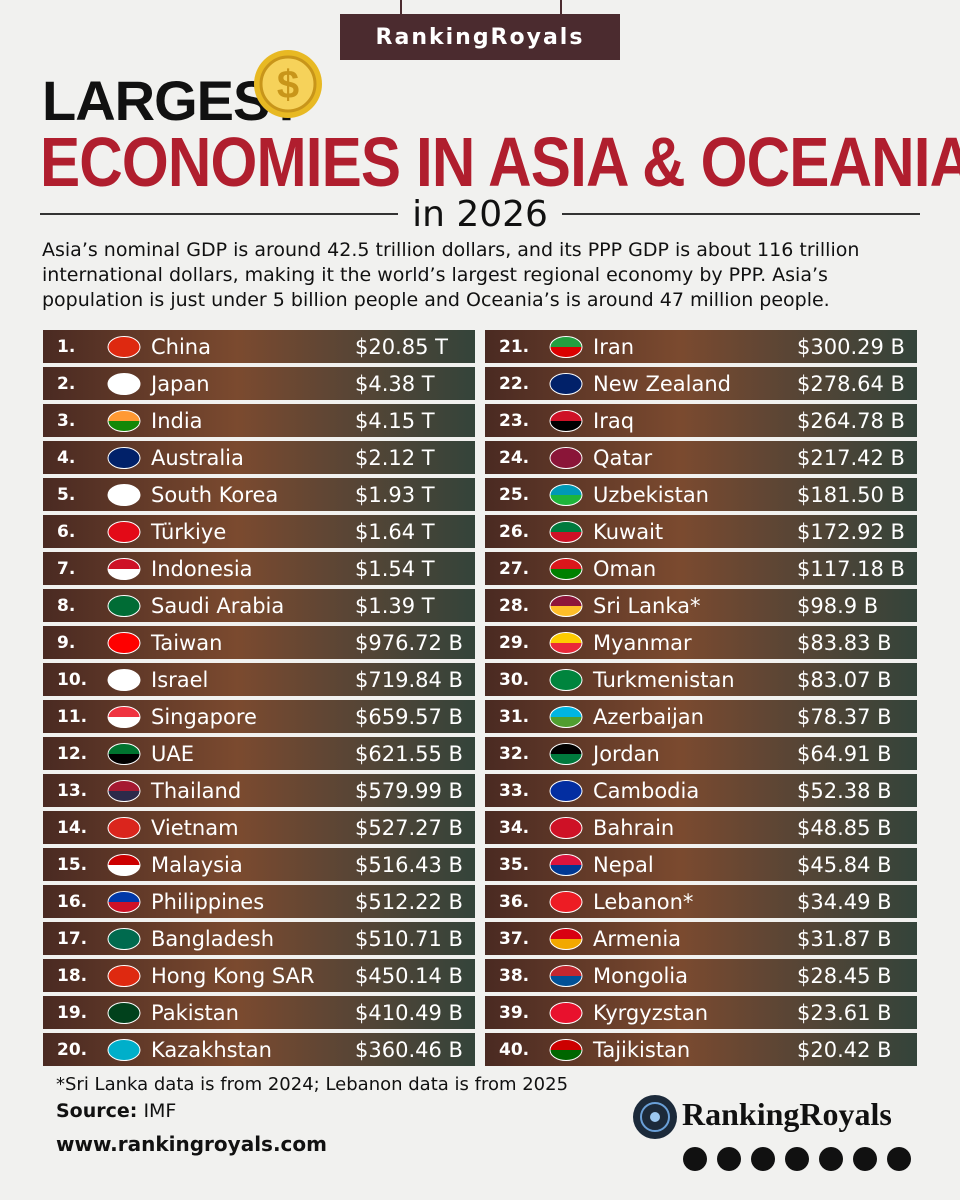 Image resolution: width=960 pixels, height=1200 pixels. What do you see at coordinates (72, 753) in the screenshot?
I see `rank: 12.` at bounding box center [72, 753].